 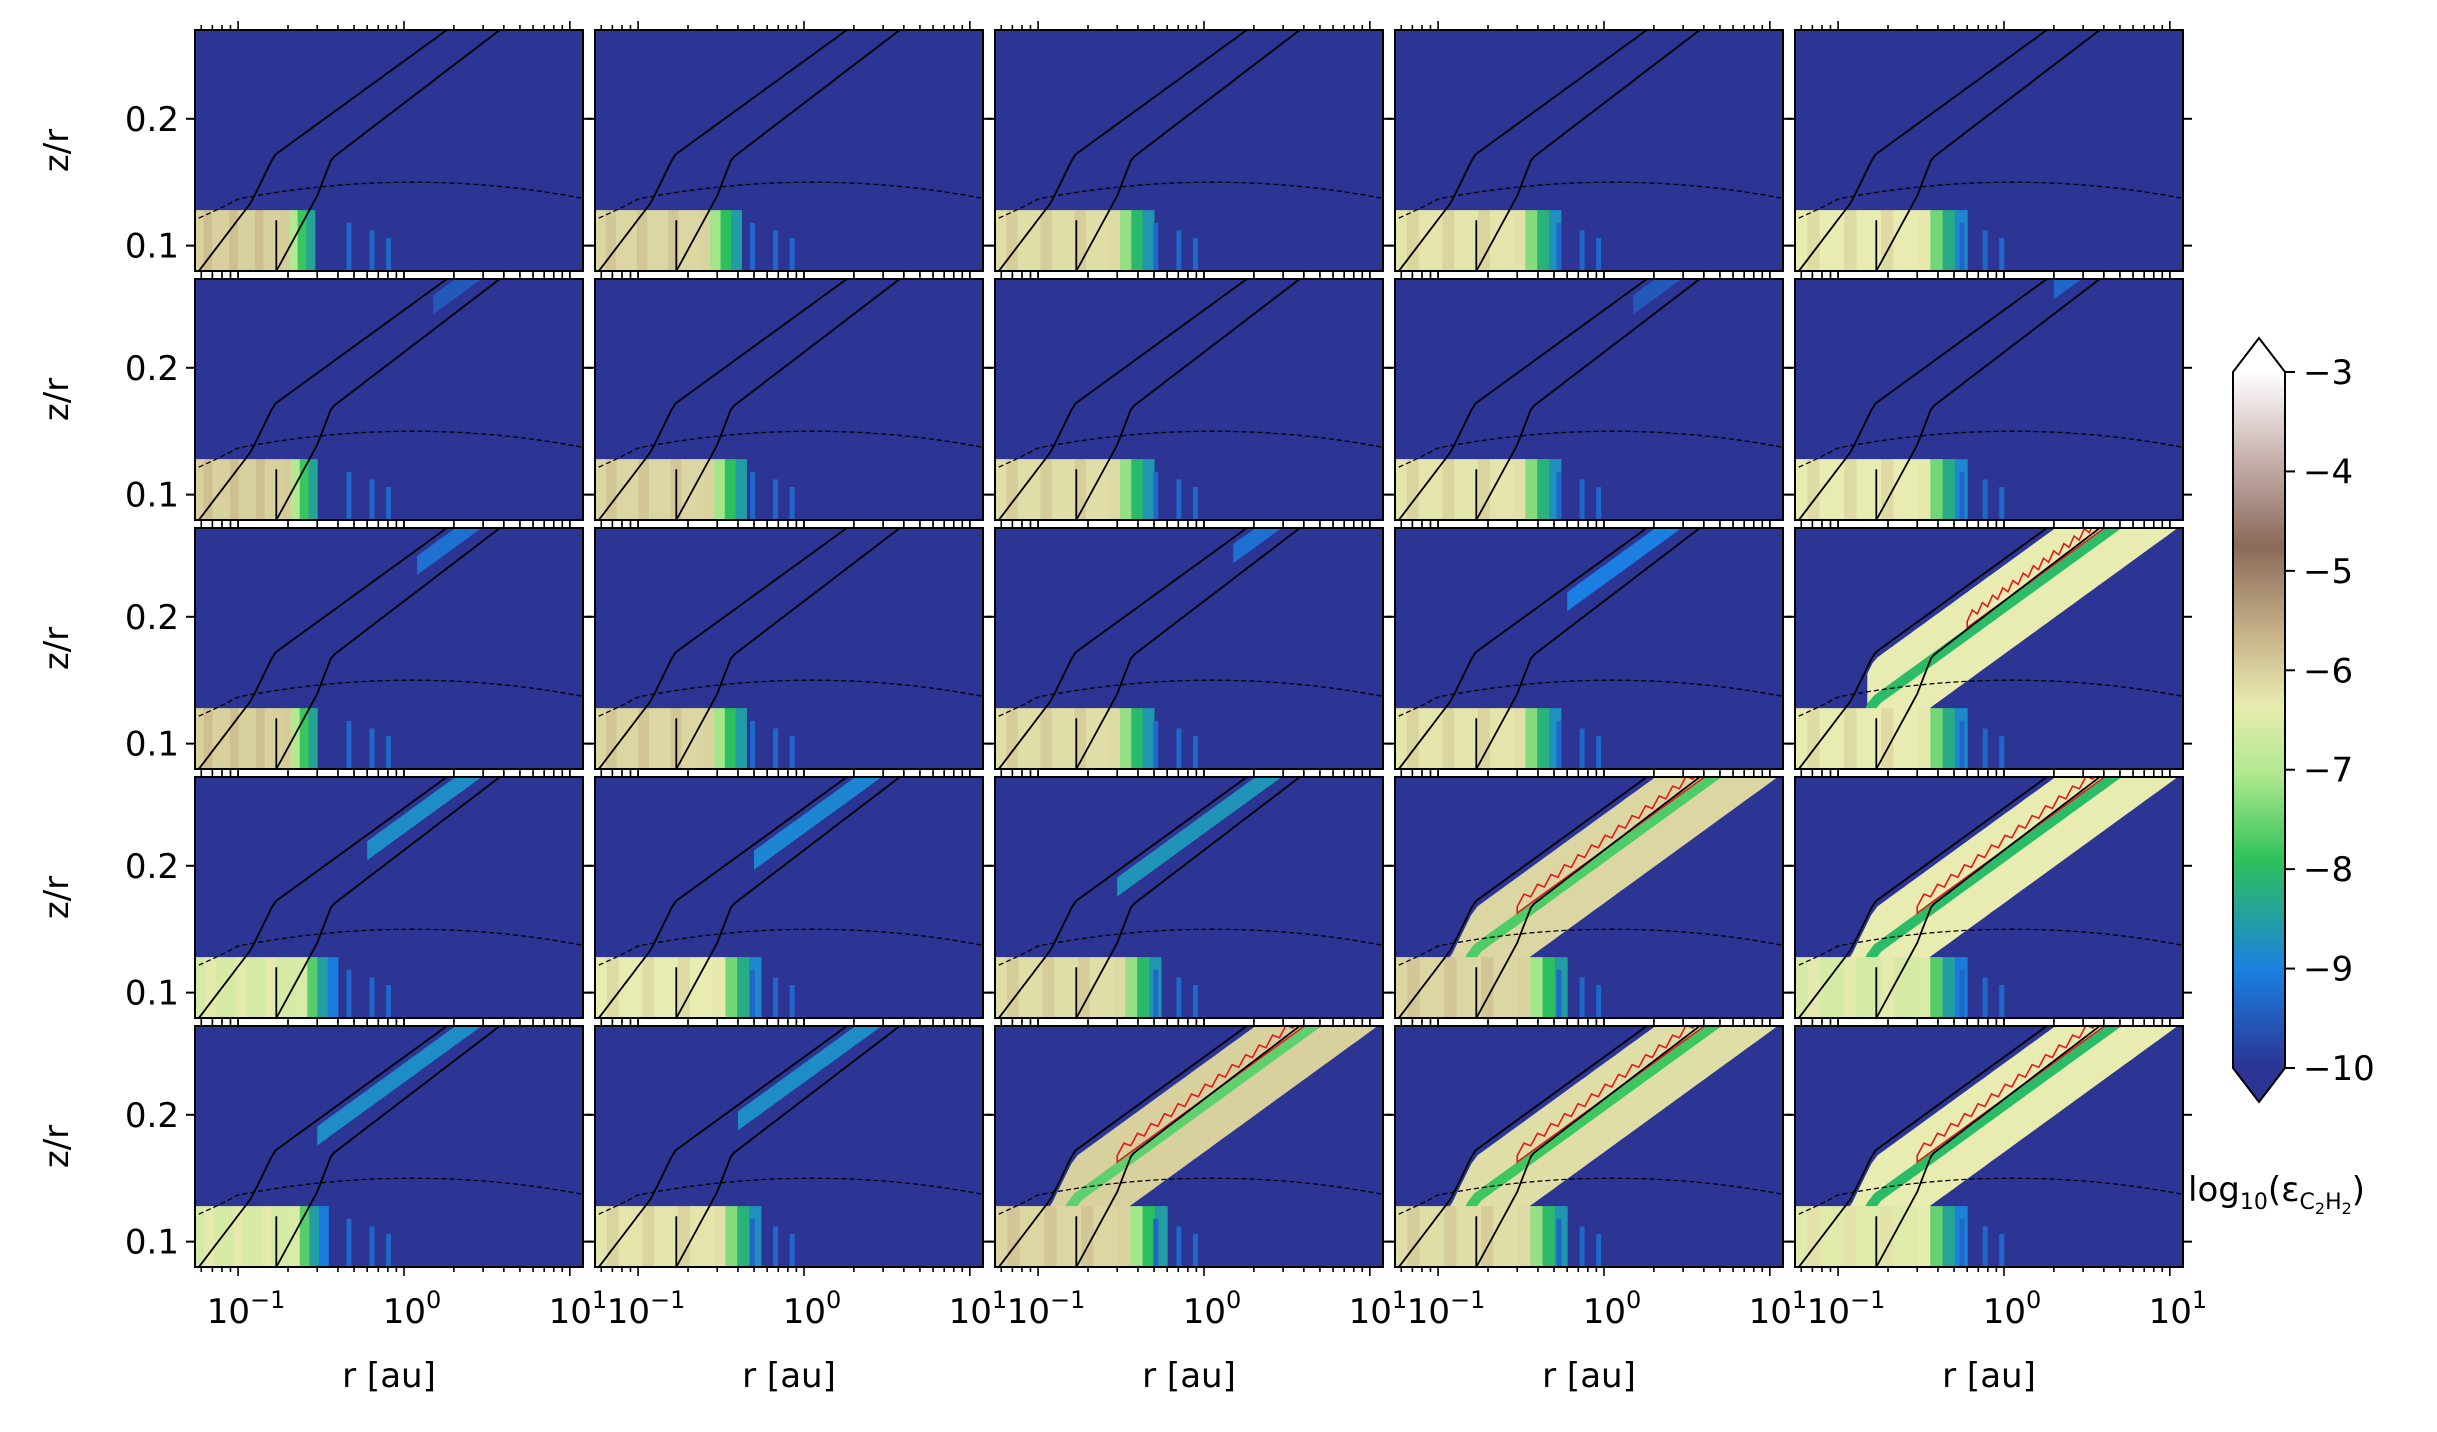 What do you see at coordinates (789, 399) in the screenshot?
I see `panel-r1-c1` at bounding box center [789, 399].